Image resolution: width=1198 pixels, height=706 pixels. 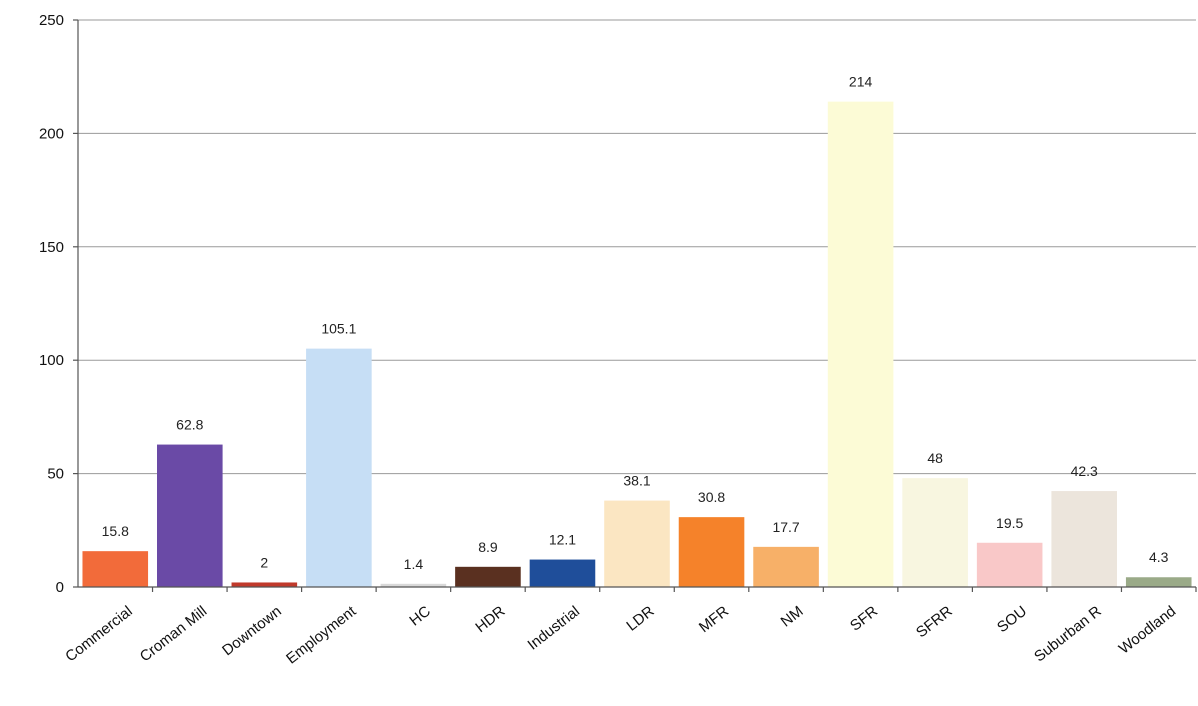 I want to click on data-label: 42.3, so click(x=1084, y=471).